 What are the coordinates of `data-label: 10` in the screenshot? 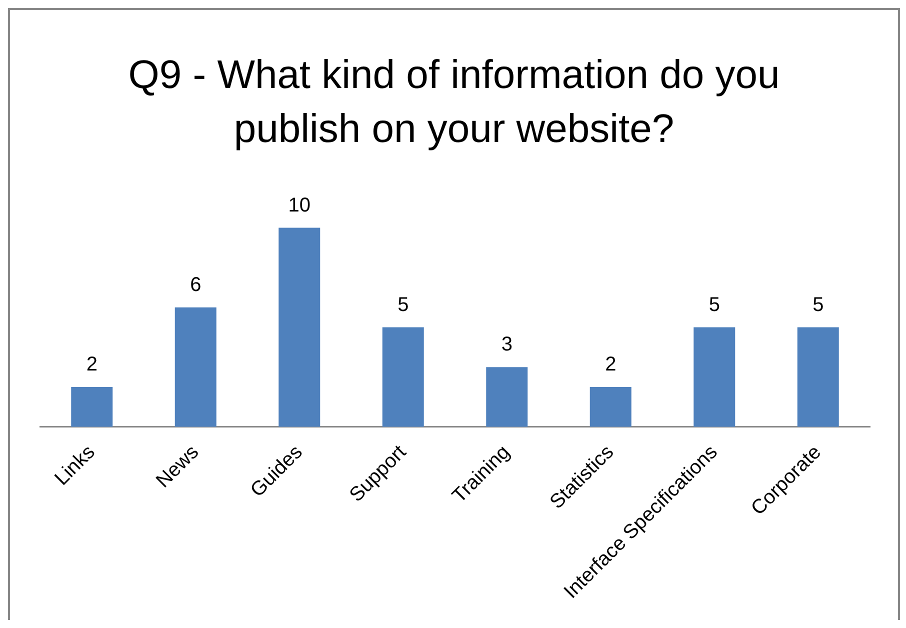 It's located at (299, 205).